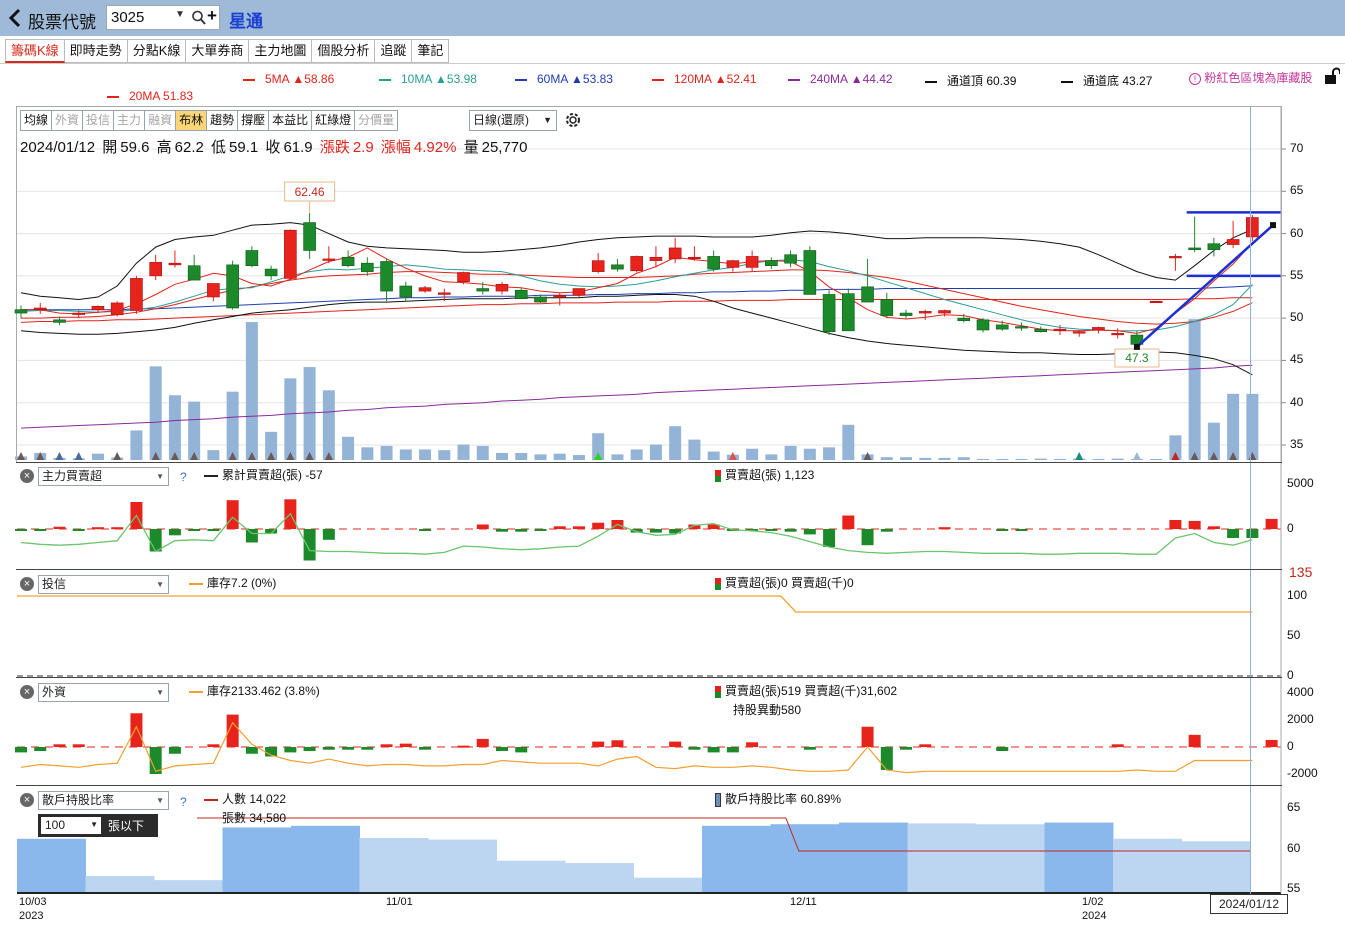 The height and width of the screenshot is (925, 1345). What do you see at coordinates (103, 692) in the screenshot?
I see `foreign-select: 外資 ▼` at bounding box center [103, 692].